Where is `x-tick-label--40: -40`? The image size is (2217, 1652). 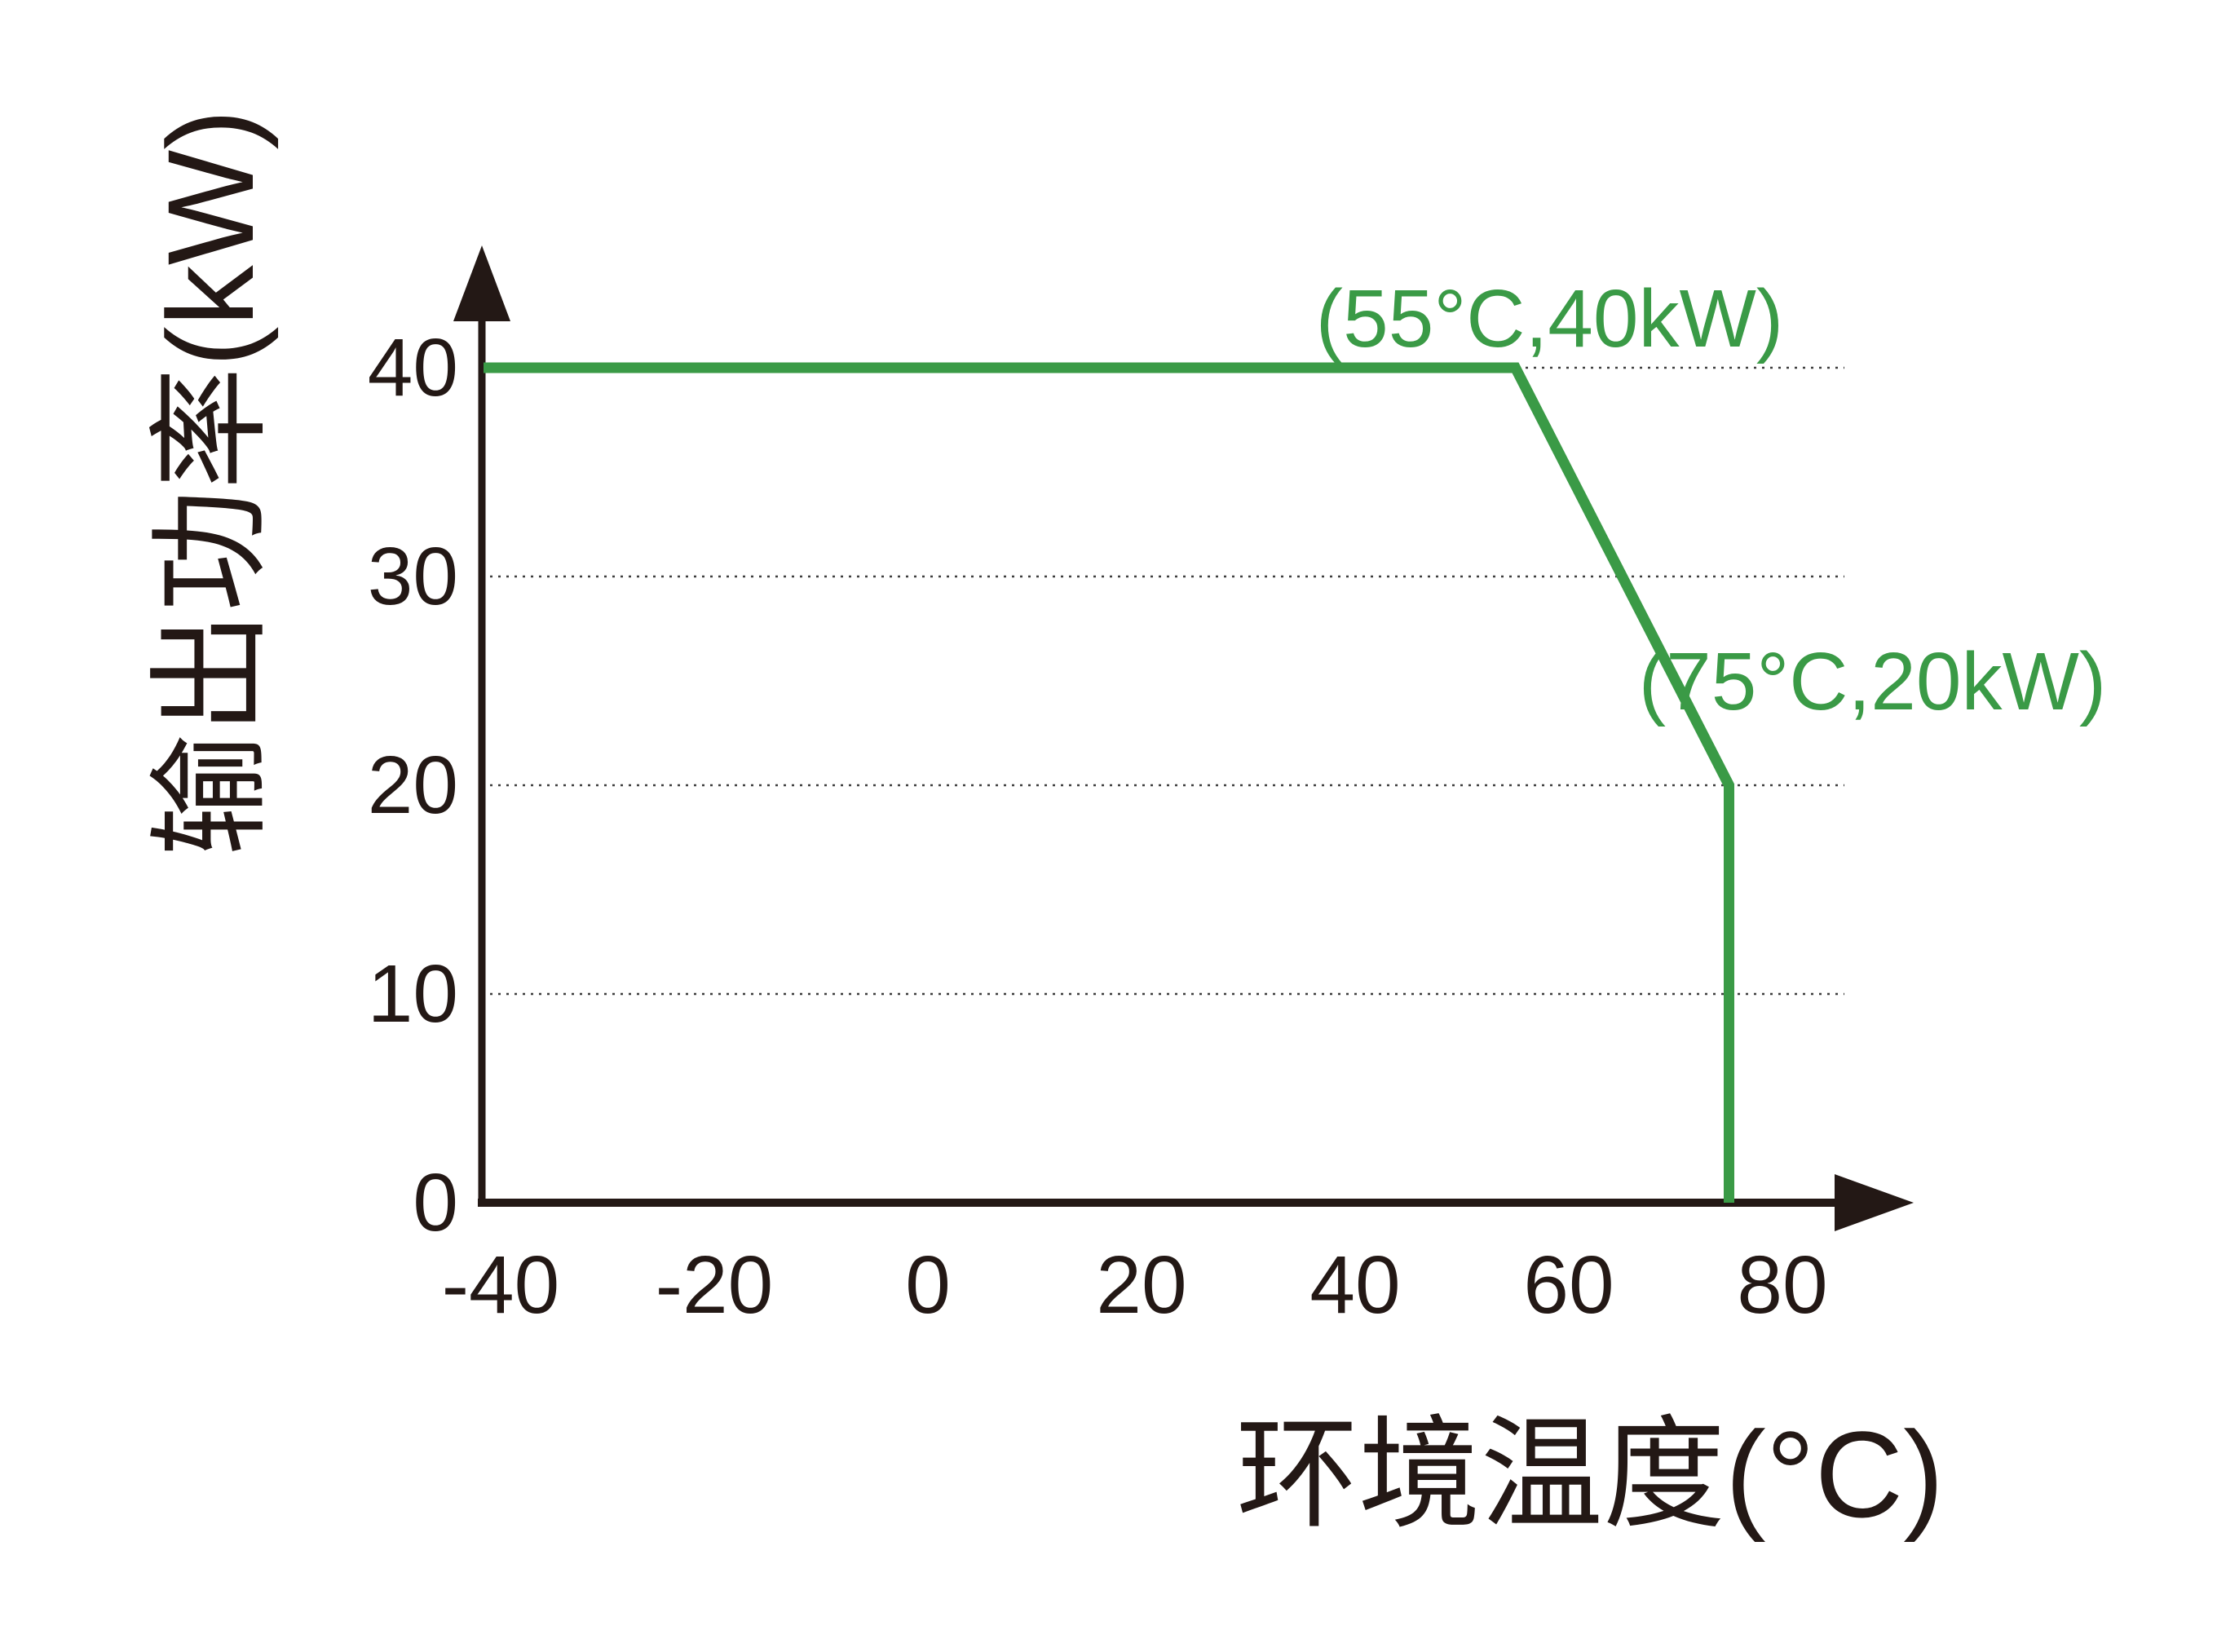 x-tick-label--40: -40 is located at coordinates (501, 1285).